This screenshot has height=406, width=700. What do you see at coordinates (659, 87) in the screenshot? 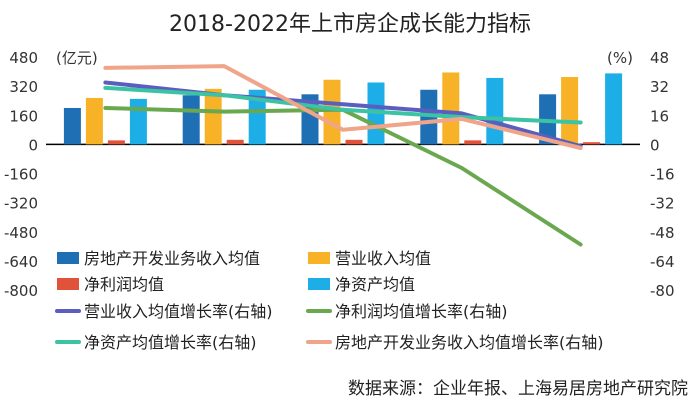
I see `right-tick-label: 32` at bounding box center [659, 87].